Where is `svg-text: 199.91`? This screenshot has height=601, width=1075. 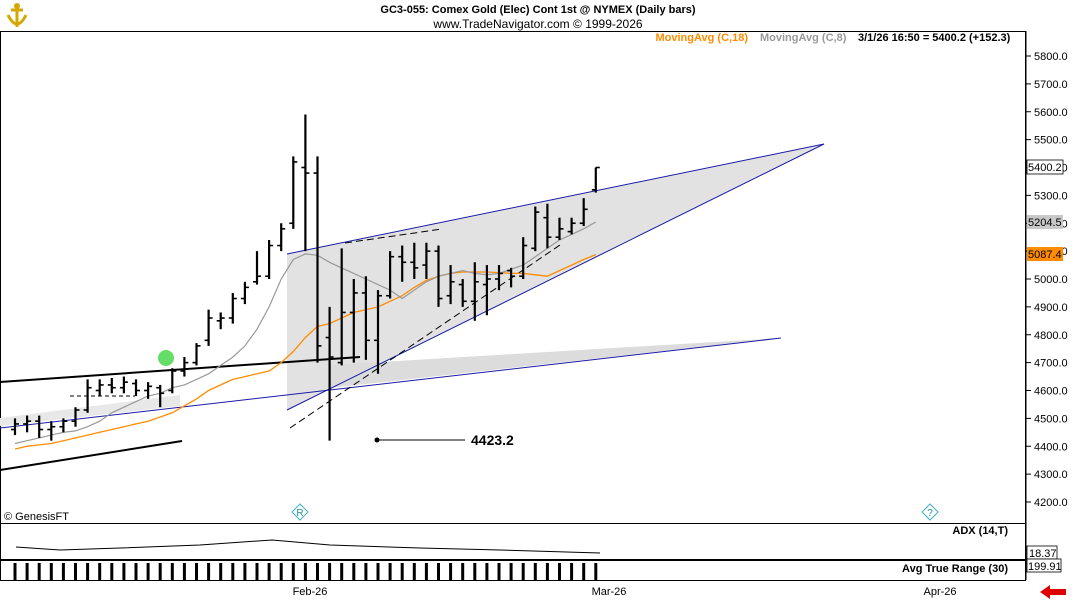 svg-text: 199.91 is located at coordinates (1045, 567).